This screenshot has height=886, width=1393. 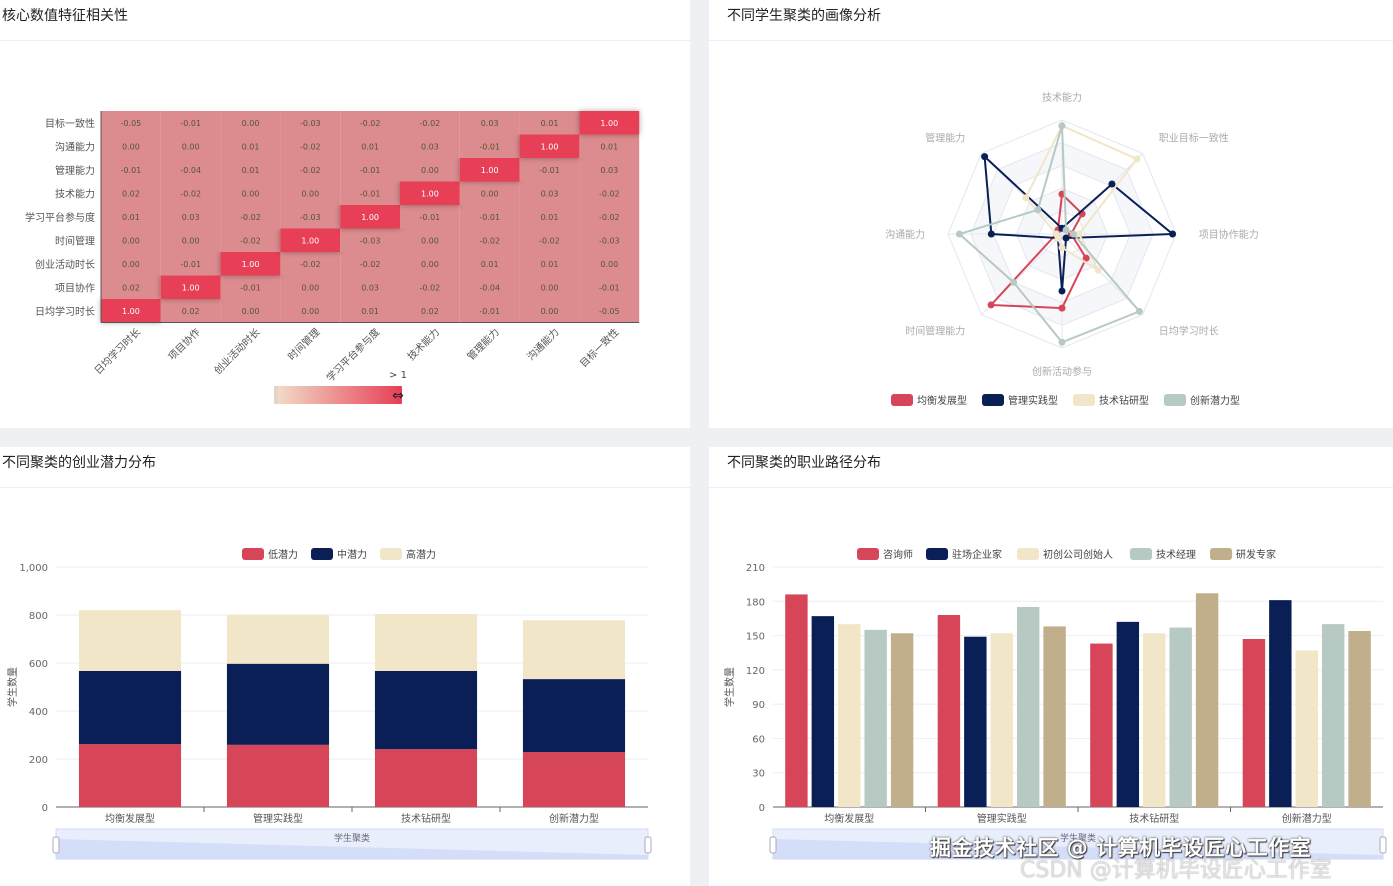 I want to click on visual-map-handle-high, so click(x=400, y=395).